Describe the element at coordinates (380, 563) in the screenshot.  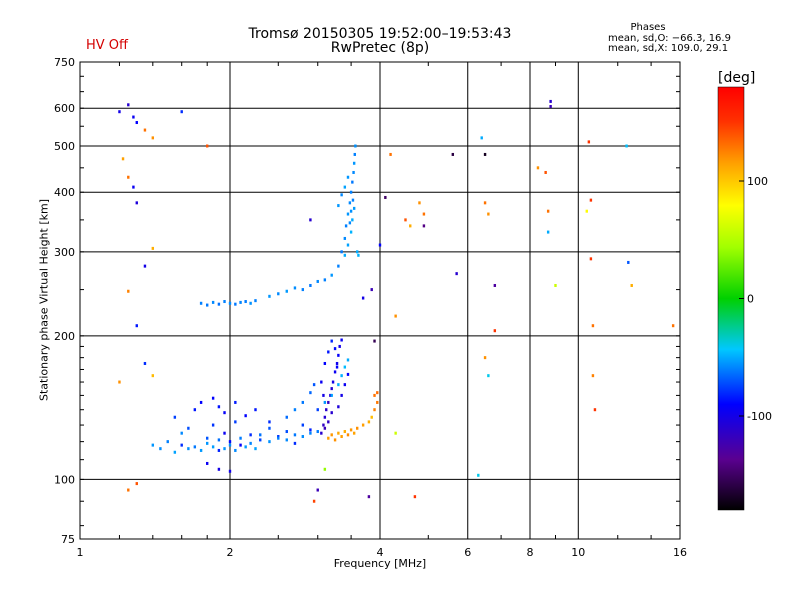
I see `x-axis-label: Frequency [MHz]` at that location.